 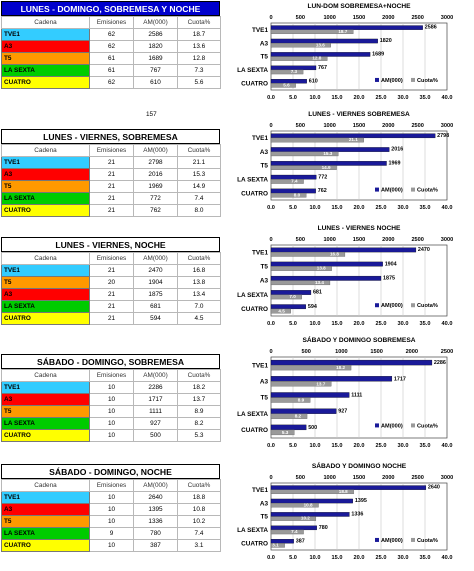 What do you see at coordinates (265, 398) in the screenshot?
I see `category-label: T5` at bounding box center [265, 398].